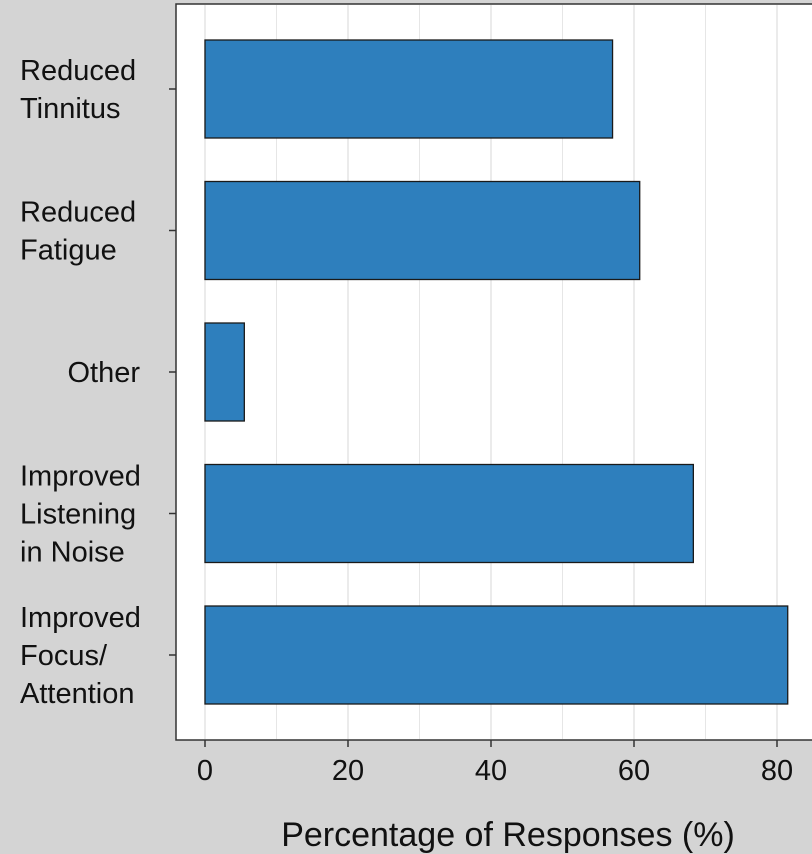  What do you see at coordinates (77, 694) in the screenshot?
I see `category-label-line: Attention` at bounding box center [77, 694].